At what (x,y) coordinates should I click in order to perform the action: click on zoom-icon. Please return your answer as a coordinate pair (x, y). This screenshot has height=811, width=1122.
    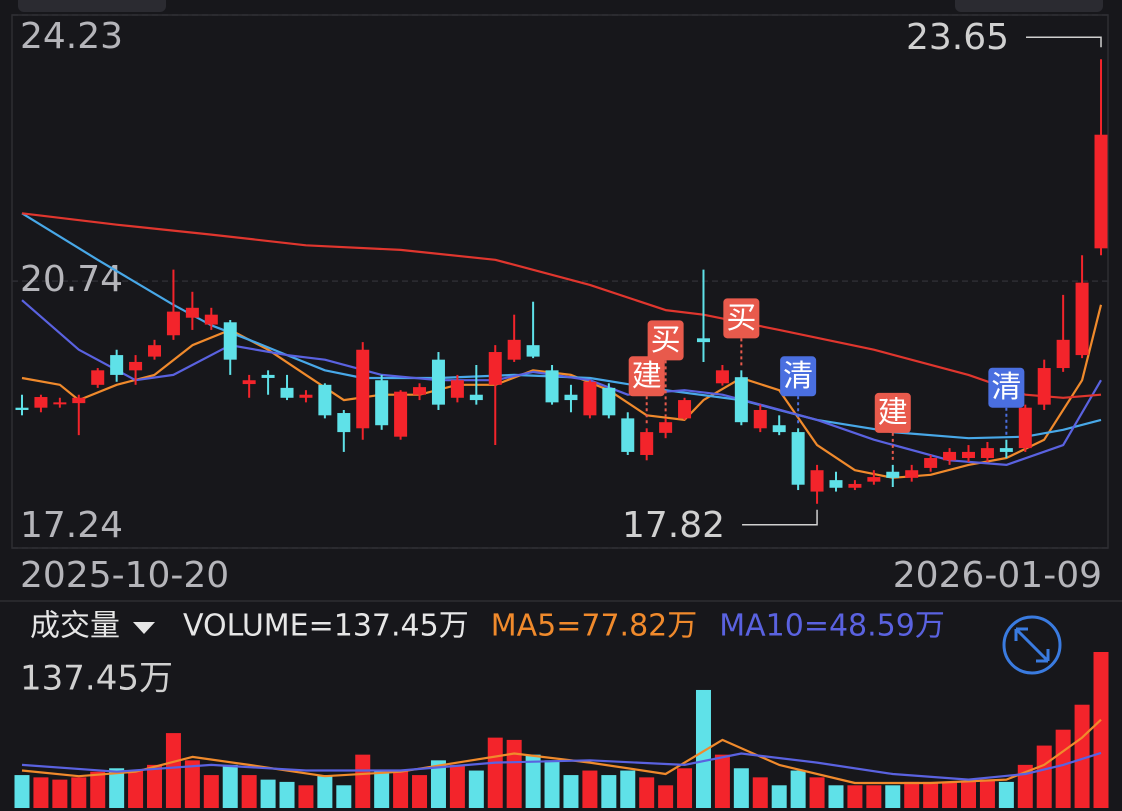
    Looking at the image, I should click on (1032, 645).